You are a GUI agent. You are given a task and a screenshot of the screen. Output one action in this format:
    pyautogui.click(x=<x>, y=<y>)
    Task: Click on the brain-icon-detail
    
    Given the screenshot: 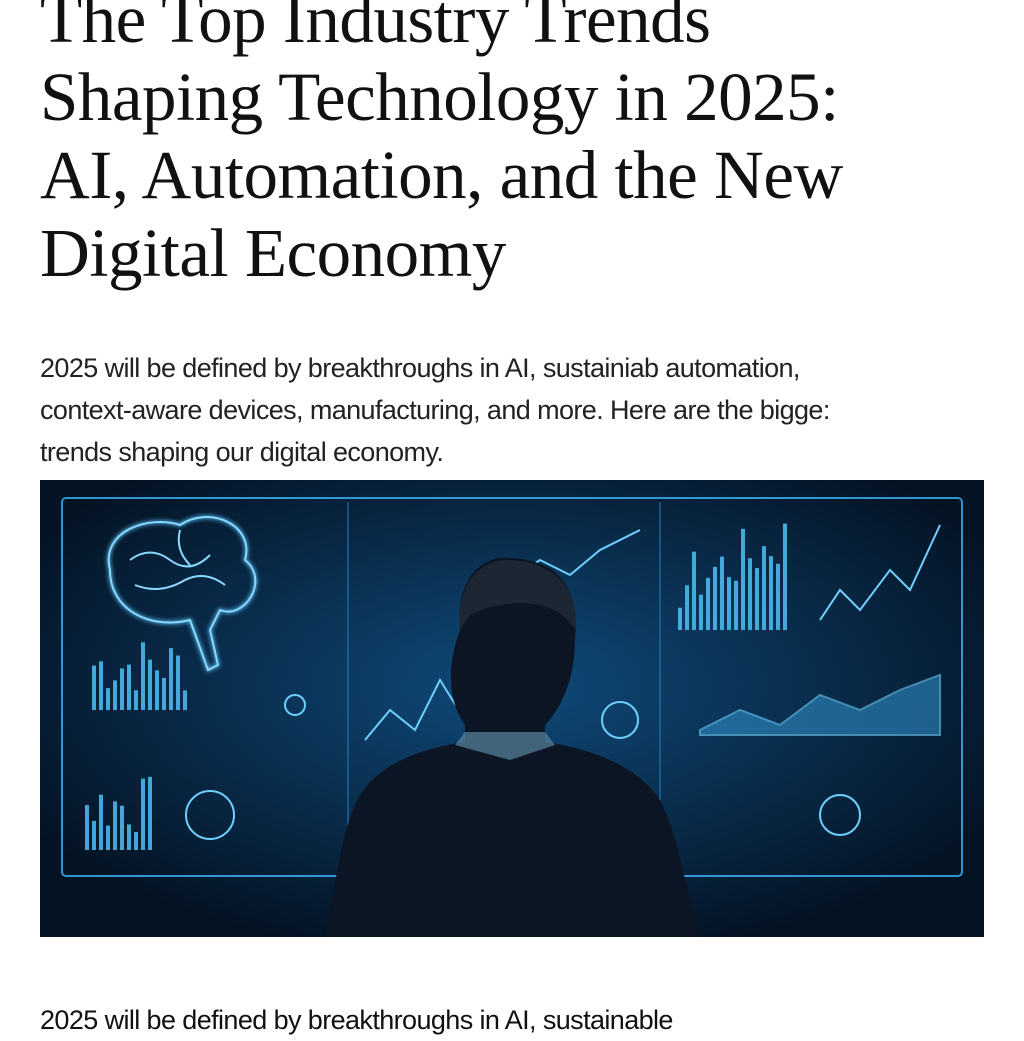 What is the action you would take?
    pyautogui.click(x=182, y=594)
    